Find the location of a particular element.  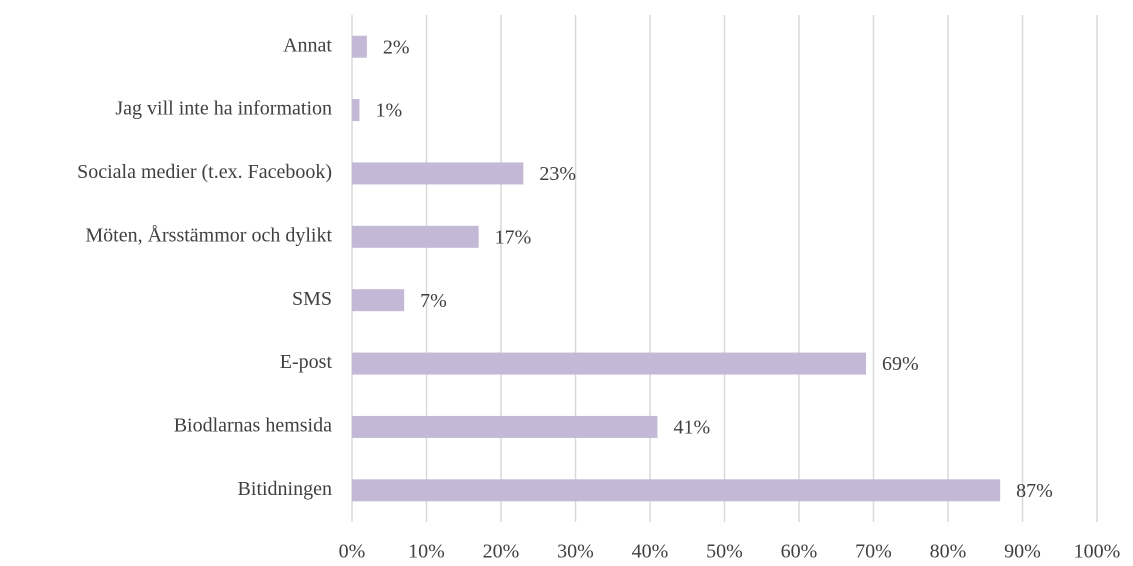

x-tick-label: 60% is located at coordinates (799, 552).